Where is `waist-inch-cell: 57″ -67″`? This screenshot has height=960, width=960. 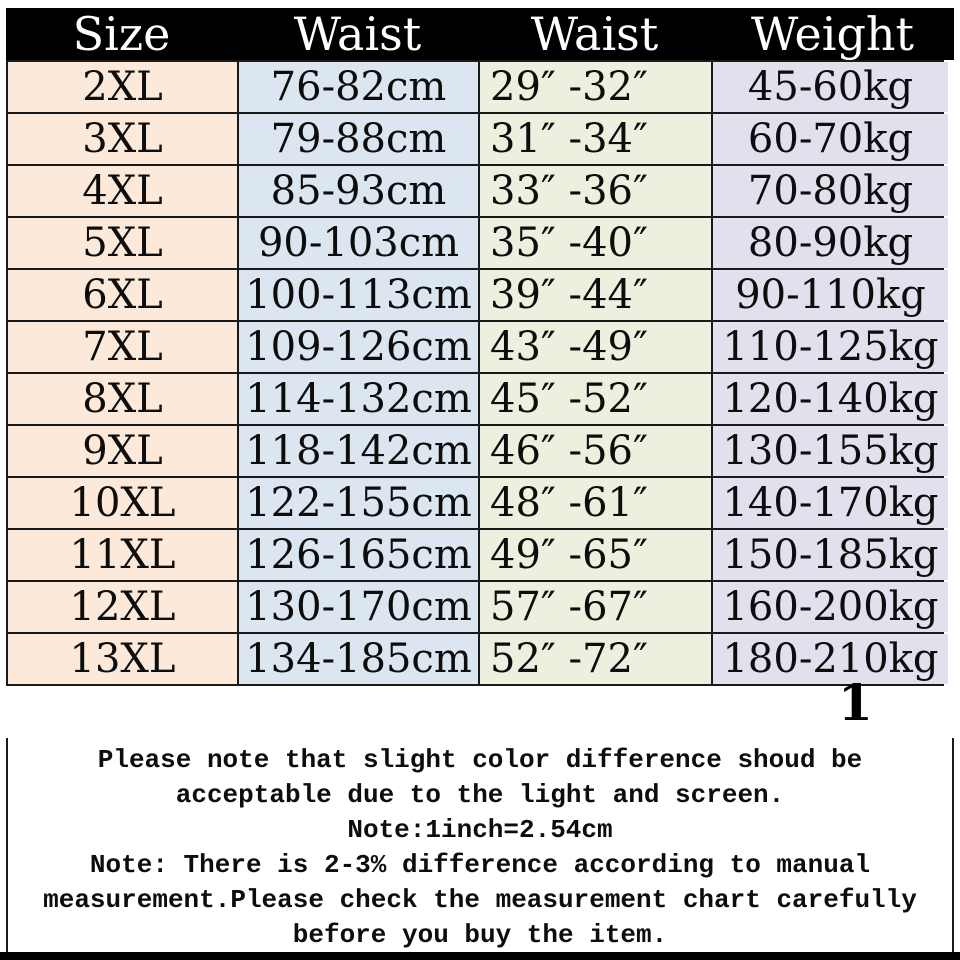 waist-inch-cell: 57″ -67″ is located at coordinates (595, 607).